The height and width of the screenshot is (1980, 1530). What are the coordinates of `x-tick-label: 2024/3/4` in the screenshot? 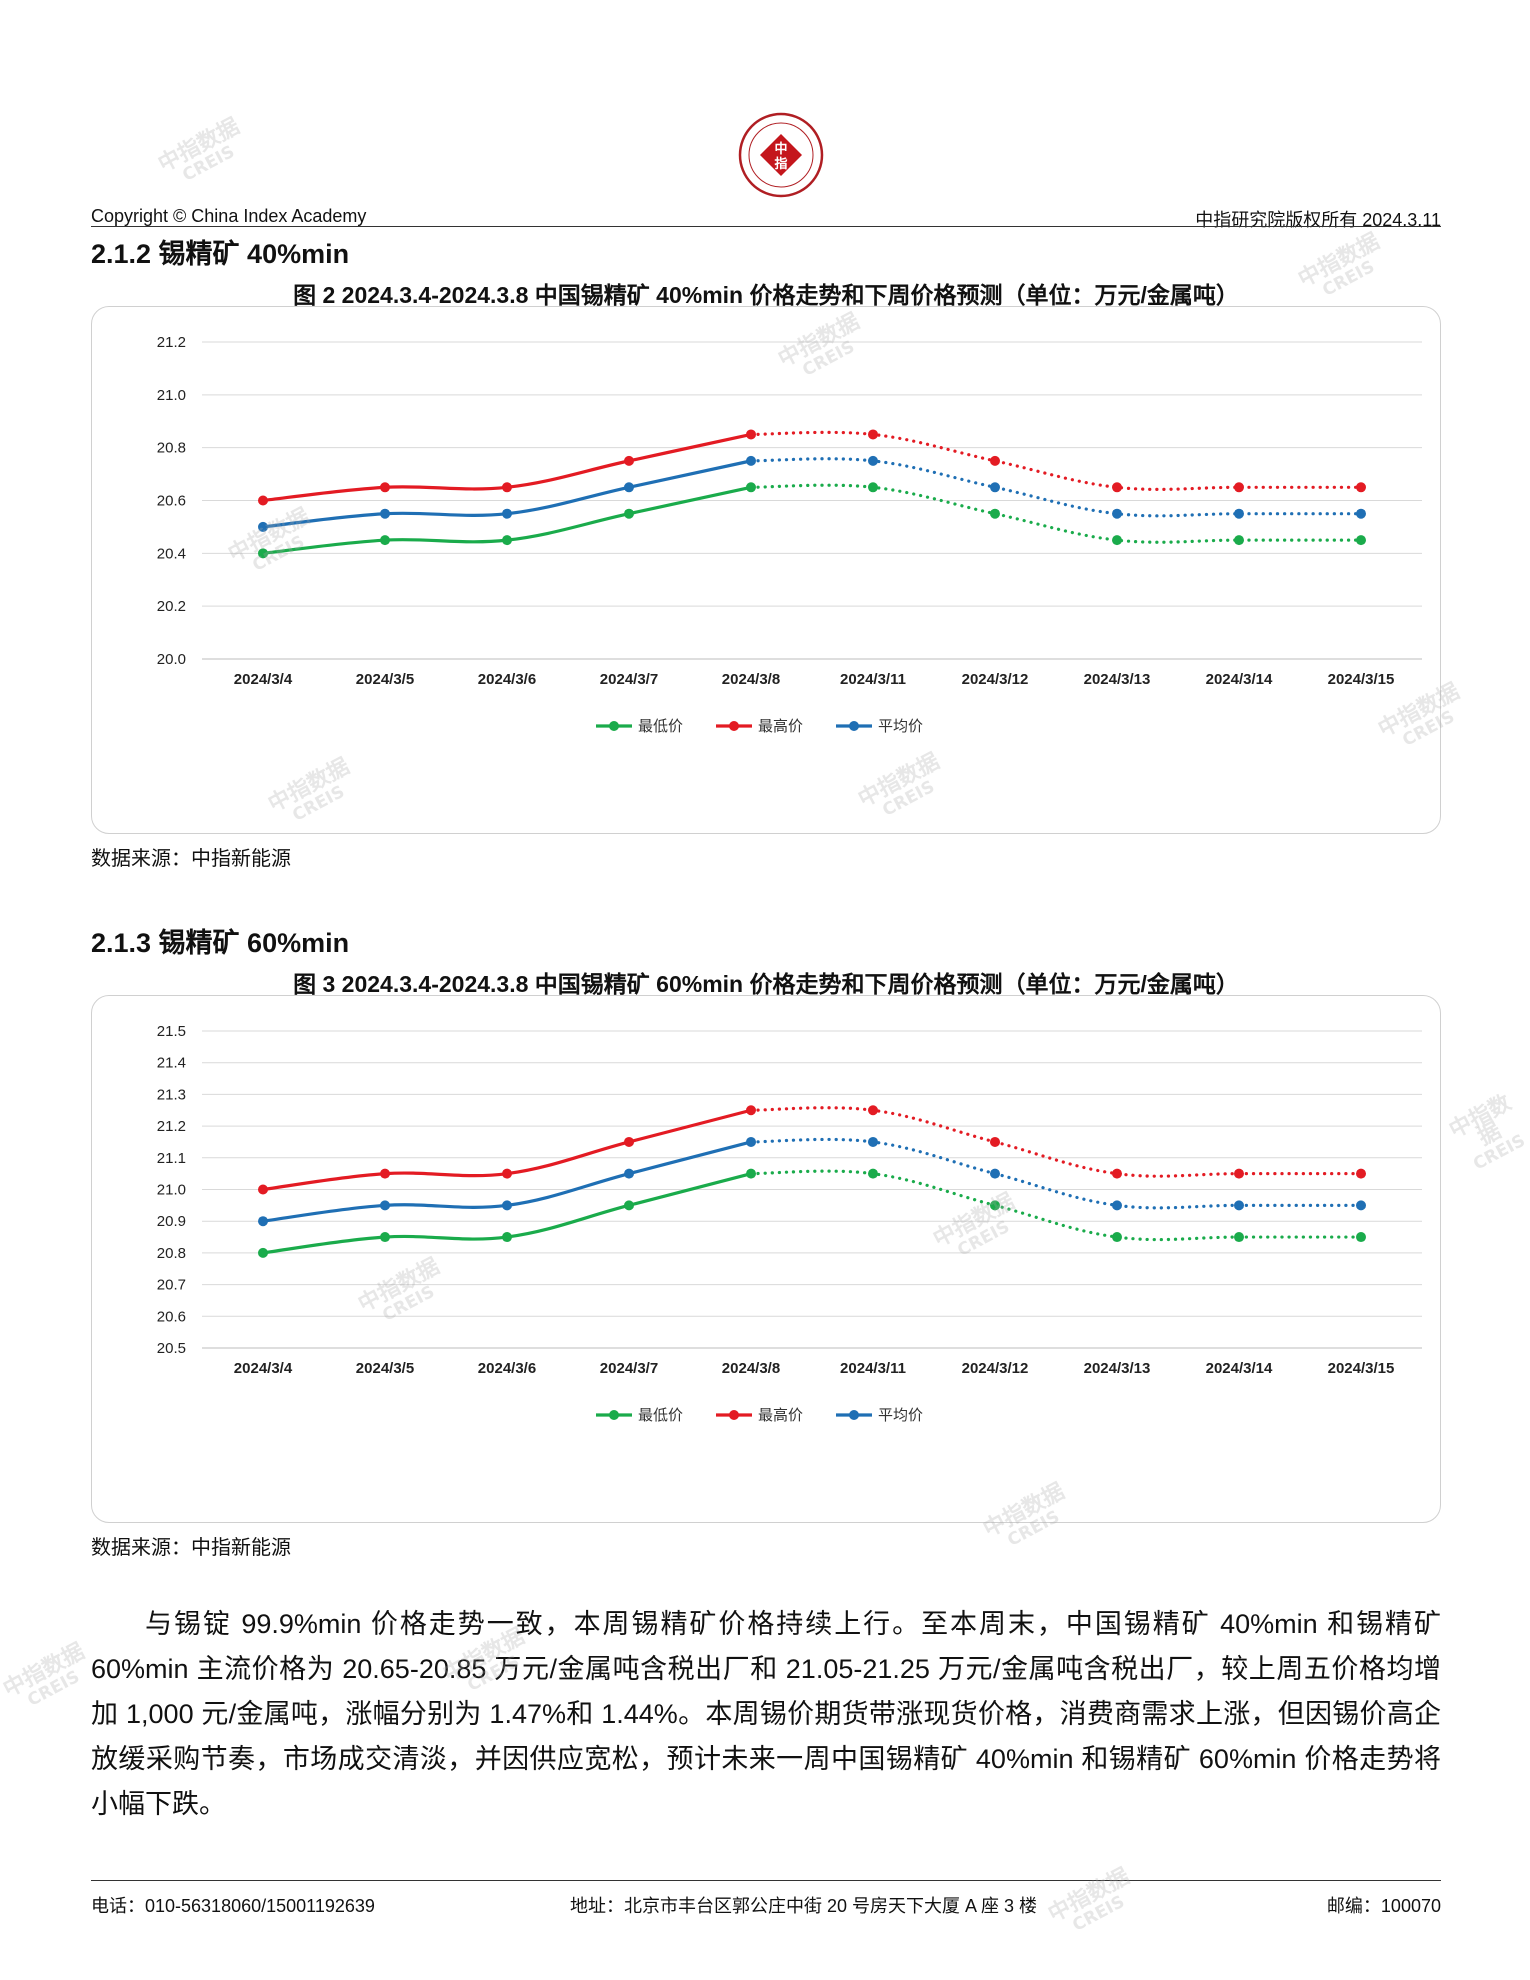 It's located at (263, 1368).